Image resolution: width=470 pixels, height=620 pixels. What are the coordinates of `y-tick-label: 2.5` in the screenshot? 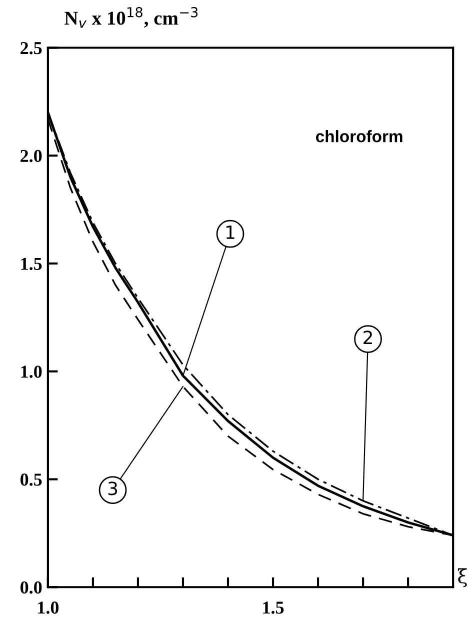 It's located at (31, 48).